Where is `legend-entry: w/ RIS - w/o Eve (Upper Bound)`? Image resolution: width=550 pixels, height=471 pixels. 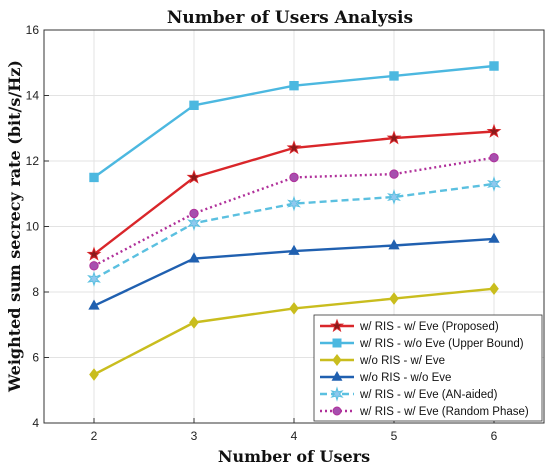 legend-entry: w/ RIS - w/o Eve (Upper Bound) is located at coordinates (422, 344).